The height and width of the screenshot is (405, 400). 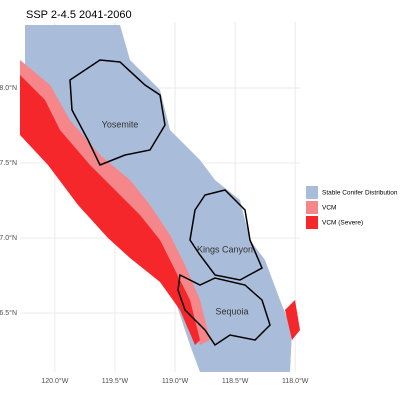 I want to click on sequoia-boundary, so click(x=224, y=310).